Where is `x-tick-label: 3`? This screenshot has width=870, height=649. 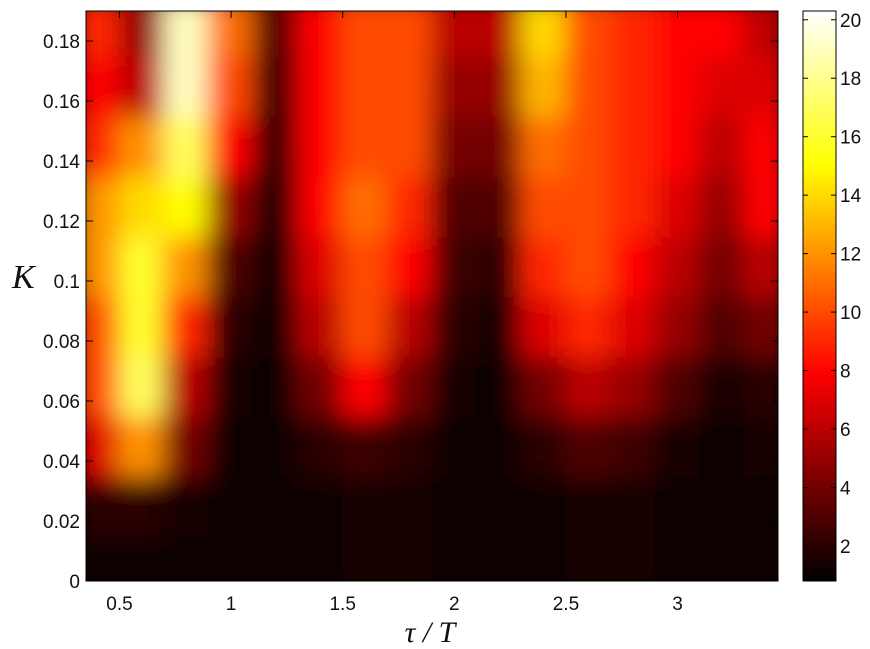 x-tick-label: 3 is located at coordinates (677, 604).